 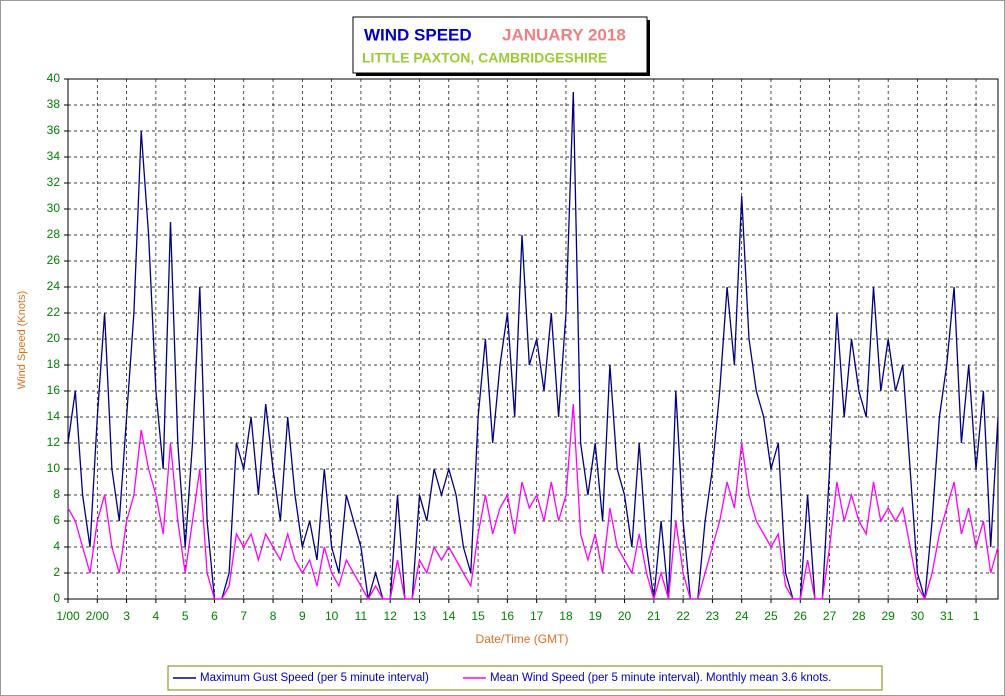 What do you see at coordinates (56, 520) in the screenshot?
I see `y-tick-label: 6` at bounding box center [56, 520].